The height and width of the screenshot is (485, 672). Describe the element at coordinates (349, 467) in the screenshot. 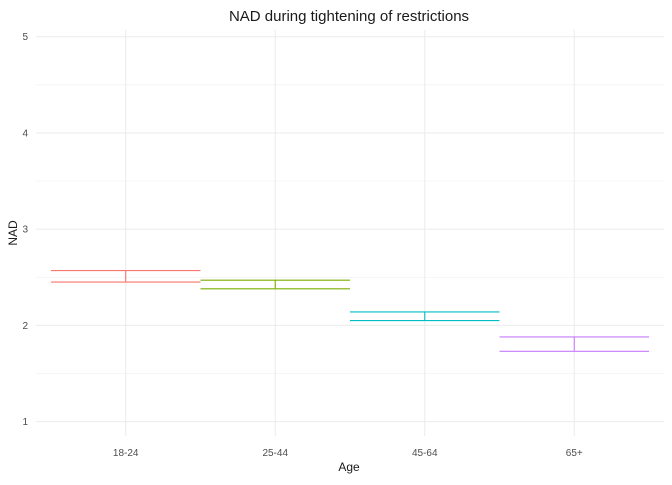

I see `x-axis-title: Age` at that location.